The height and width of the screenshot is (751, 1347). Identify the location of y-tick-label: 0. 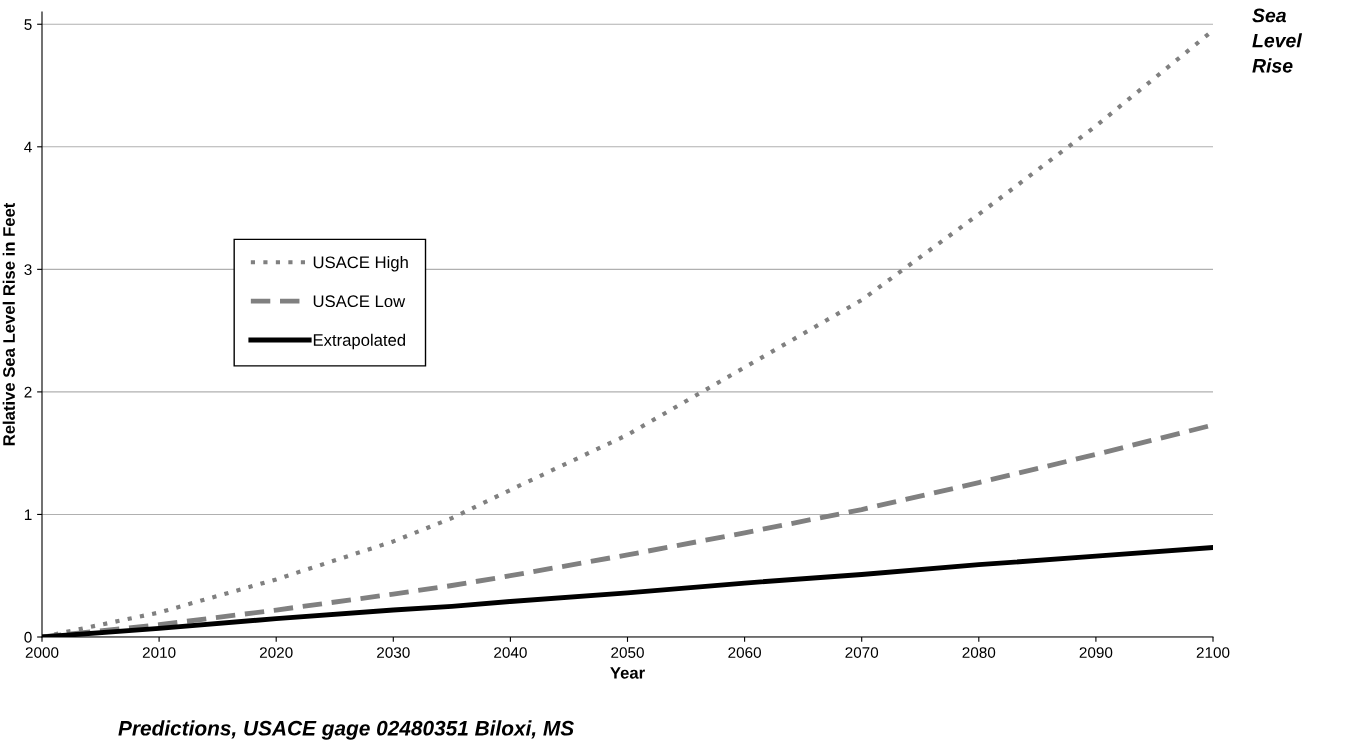
(28, 637).